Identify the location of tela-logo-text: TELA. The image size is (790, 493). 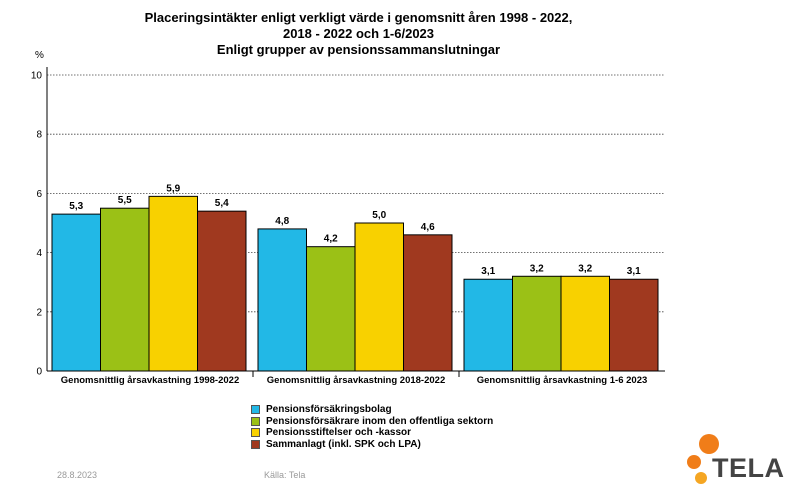
(748, 468).